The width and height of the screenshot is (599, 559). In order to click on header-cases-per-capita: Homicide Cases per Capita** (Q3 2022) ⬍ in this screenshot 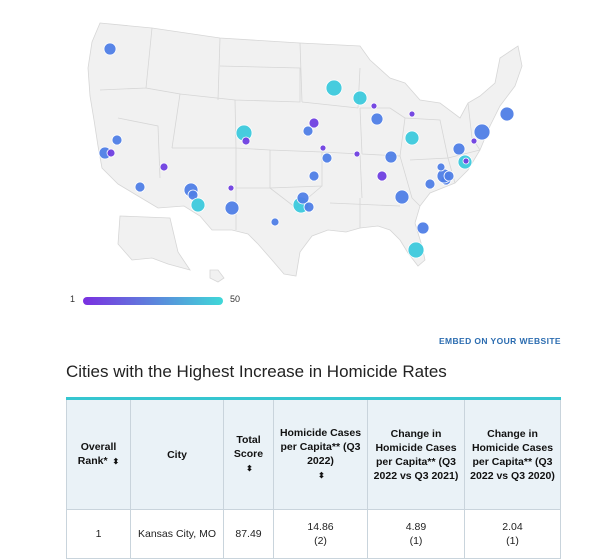, I will do `click(320, 454)`.